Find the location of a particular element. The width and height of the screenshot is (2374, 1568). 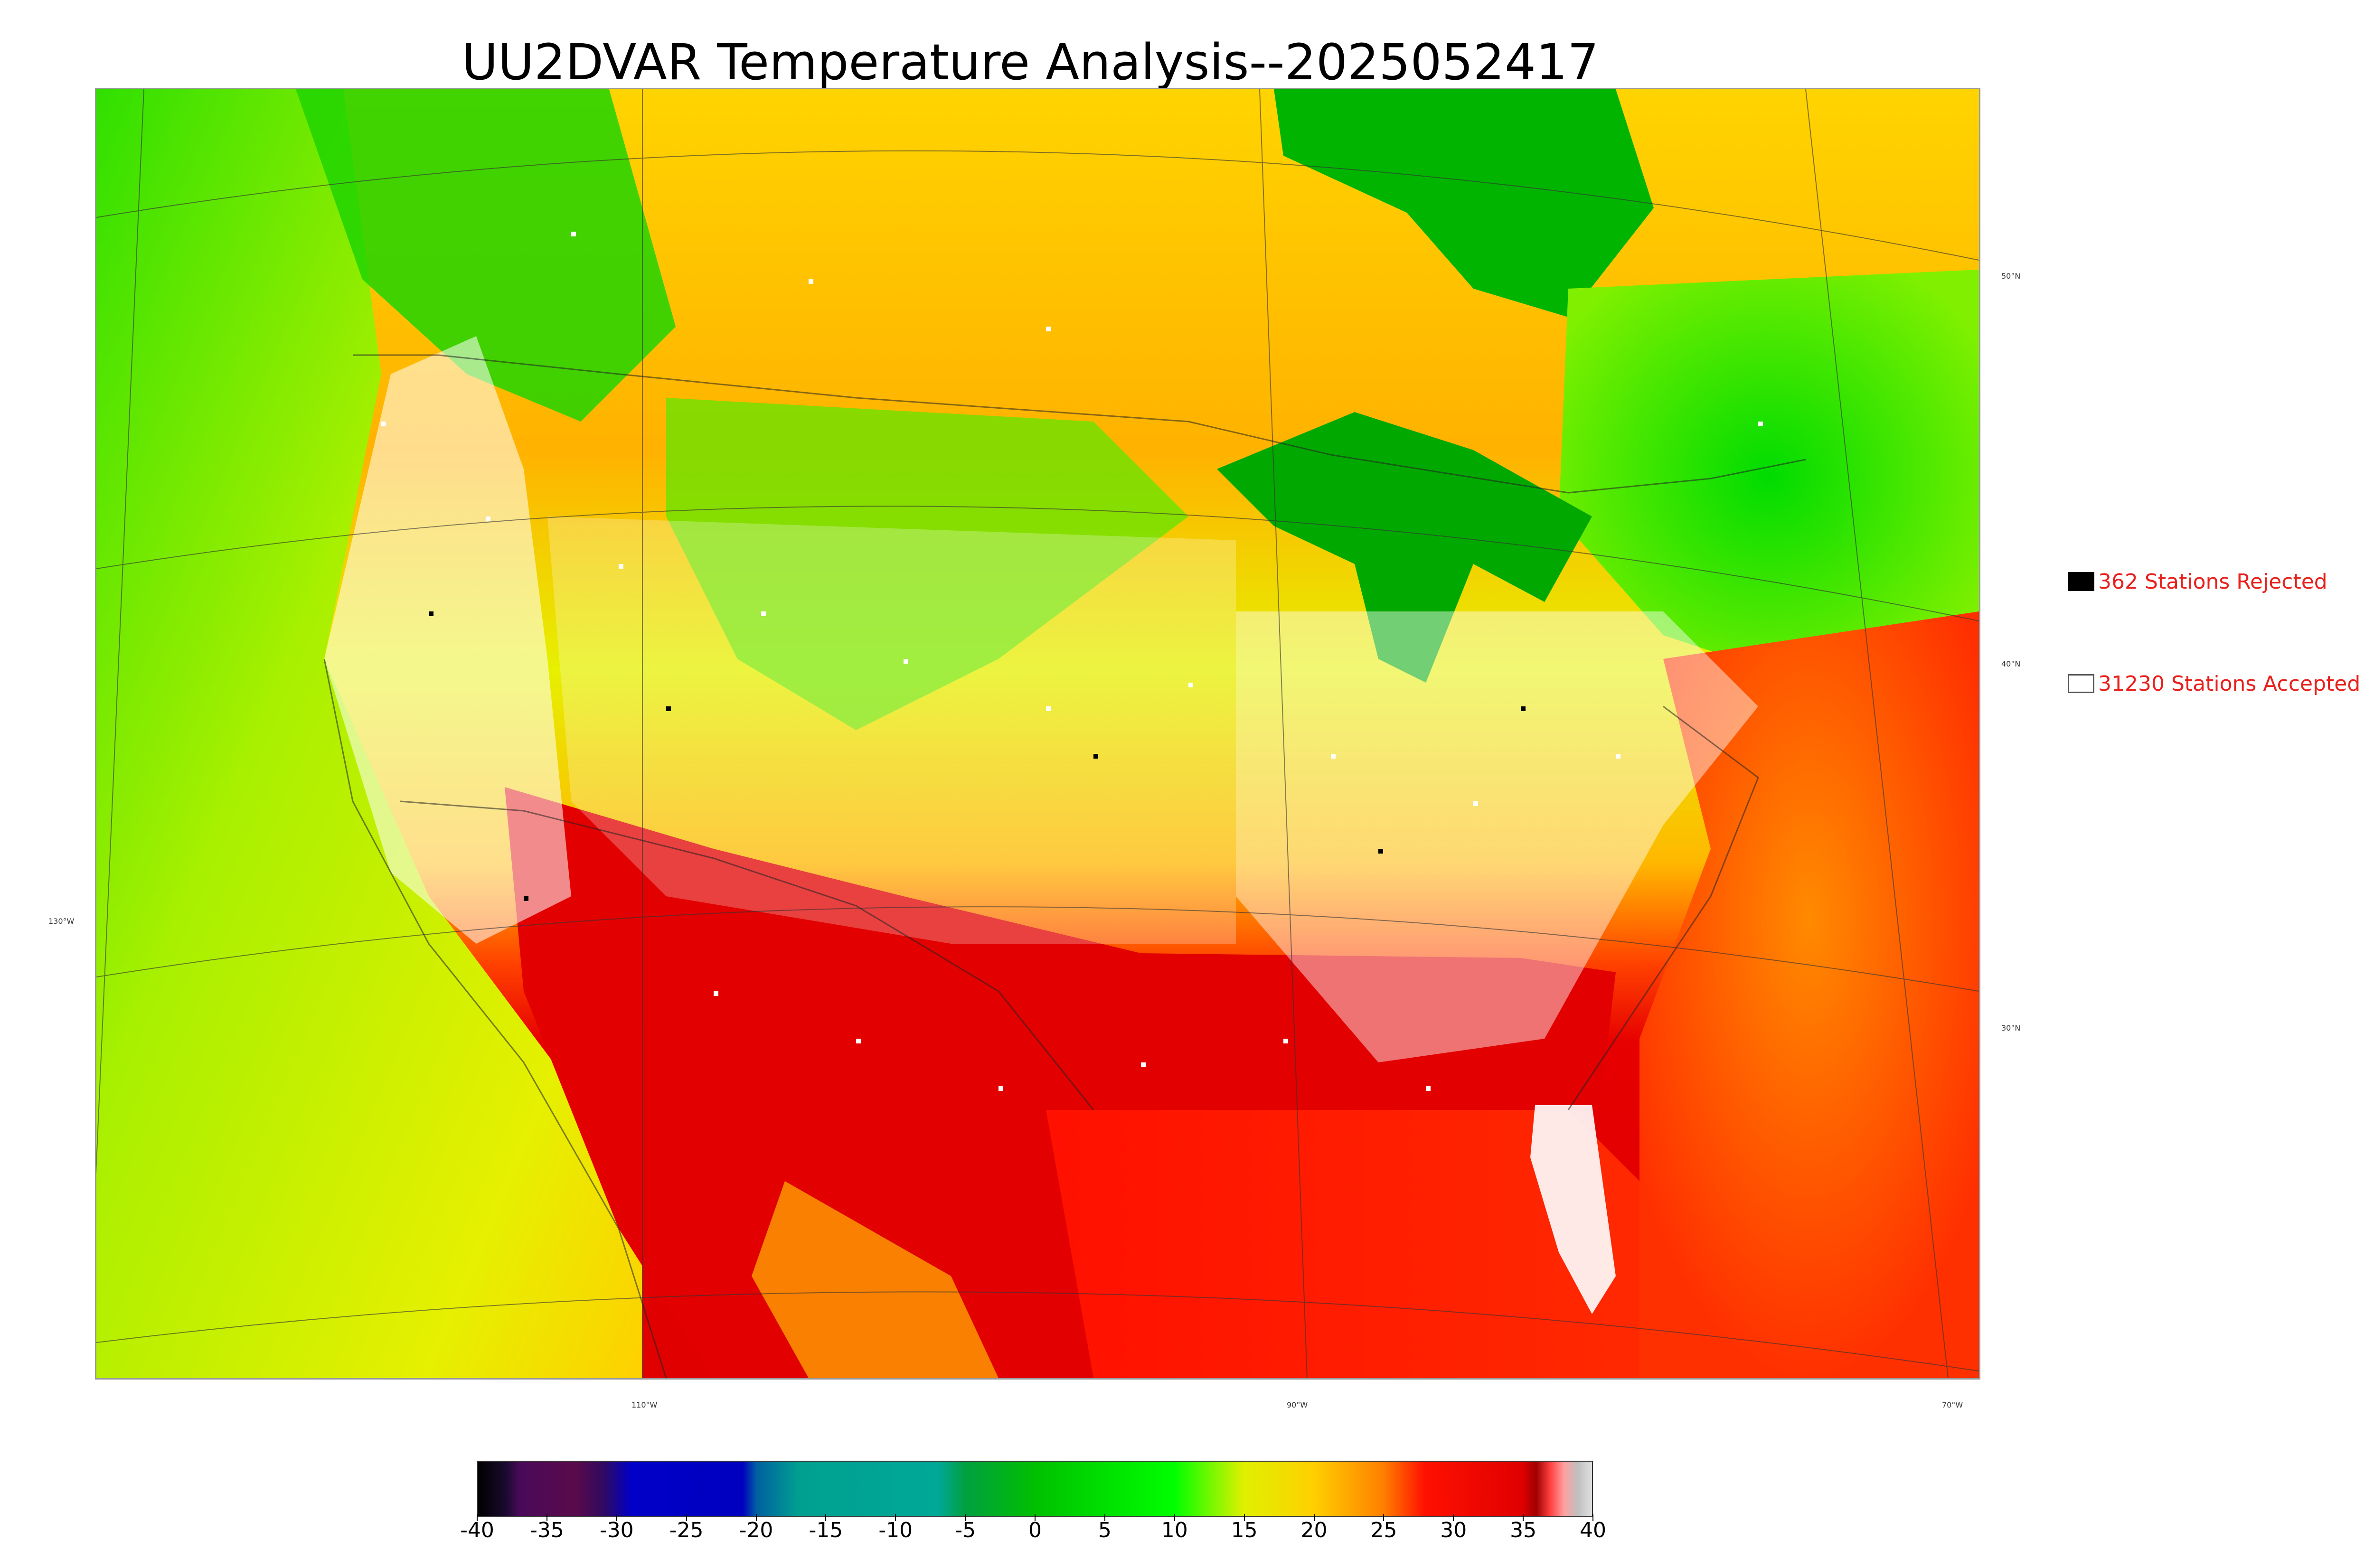

colorbar-tick-label: -30 is located at coordinates (616, 1530).